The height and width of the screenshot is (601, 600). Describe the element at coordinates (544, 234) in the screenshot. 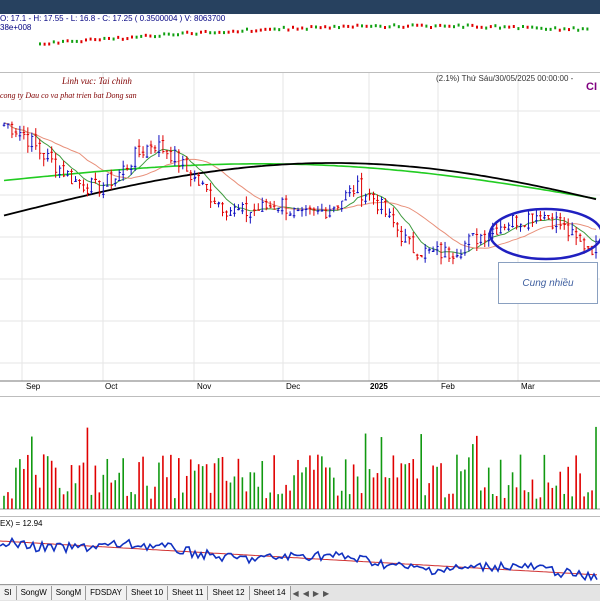

I see `highlight-ellipse` at that location.